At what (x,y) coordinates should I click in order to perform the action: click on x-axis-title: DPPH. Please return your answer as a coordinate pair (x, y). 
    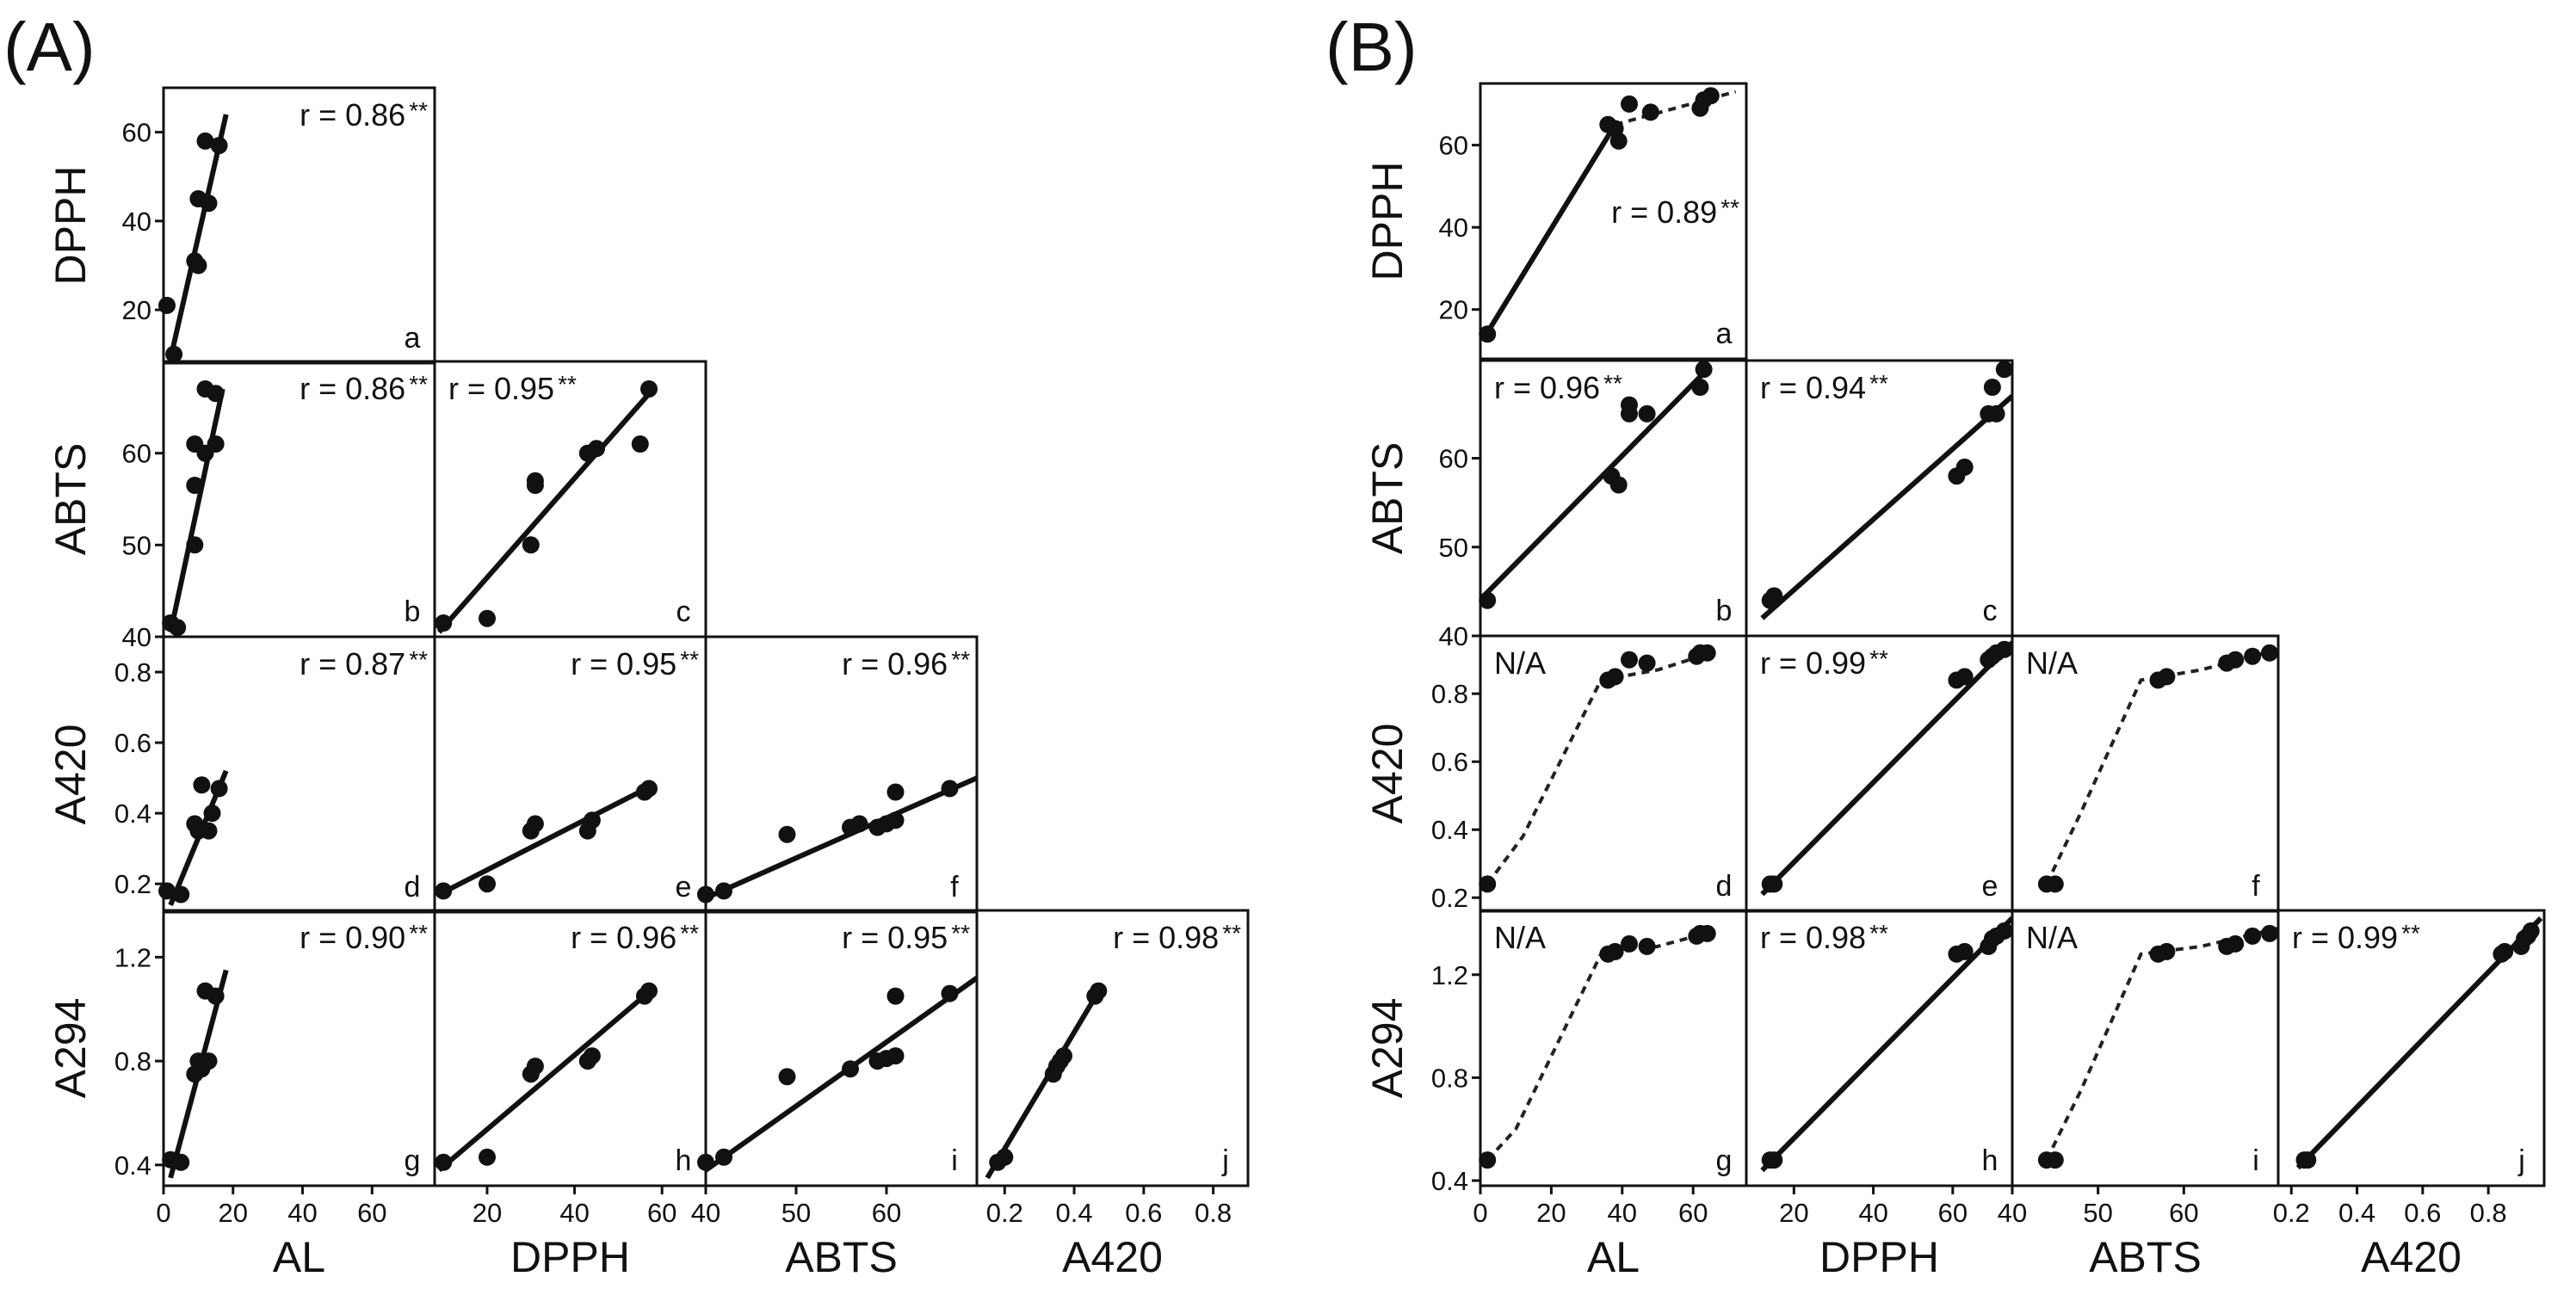
    Looking at the image, I should click on (570, 1257).